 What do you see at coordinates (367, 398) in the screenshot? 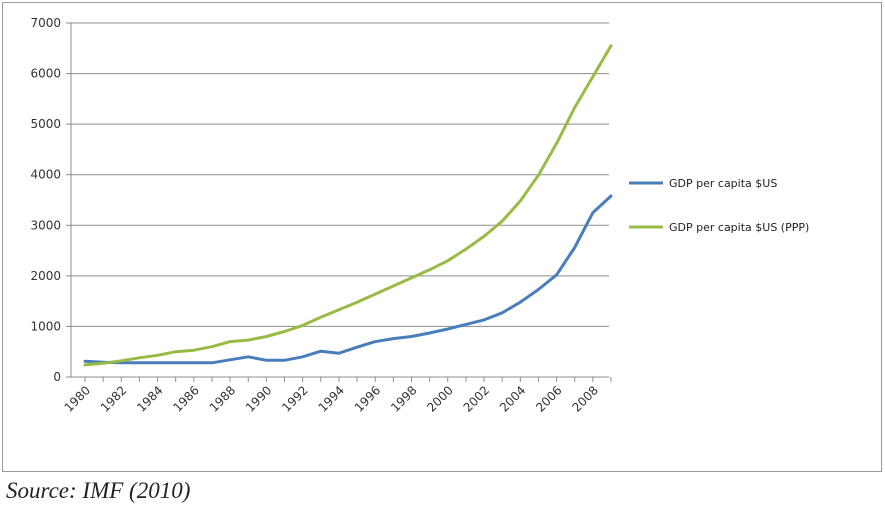
I see `x-tick-label: 1996` at bounding box center [367, 398].